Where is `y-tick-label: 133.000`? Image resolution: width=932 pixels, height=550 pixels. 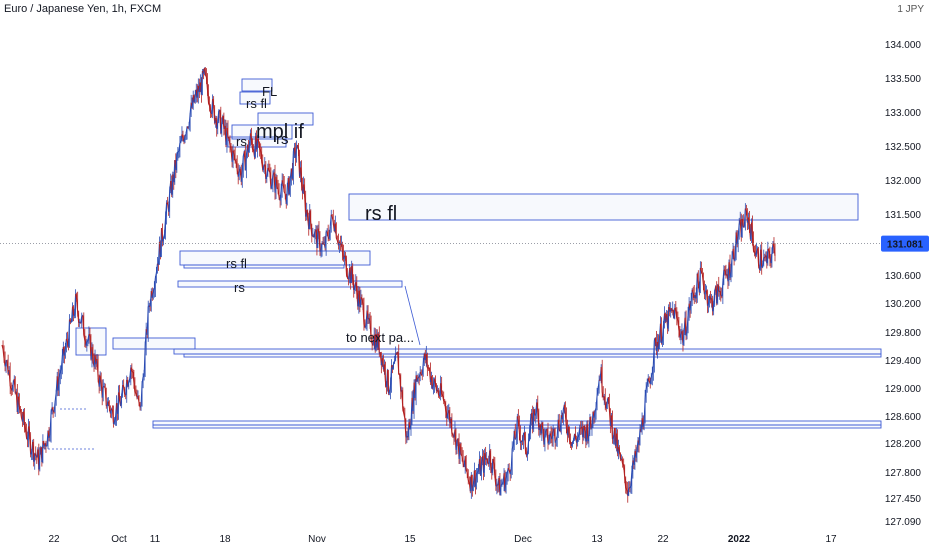
y-tick-label: 133.000 is located at coordinates (903, 113).